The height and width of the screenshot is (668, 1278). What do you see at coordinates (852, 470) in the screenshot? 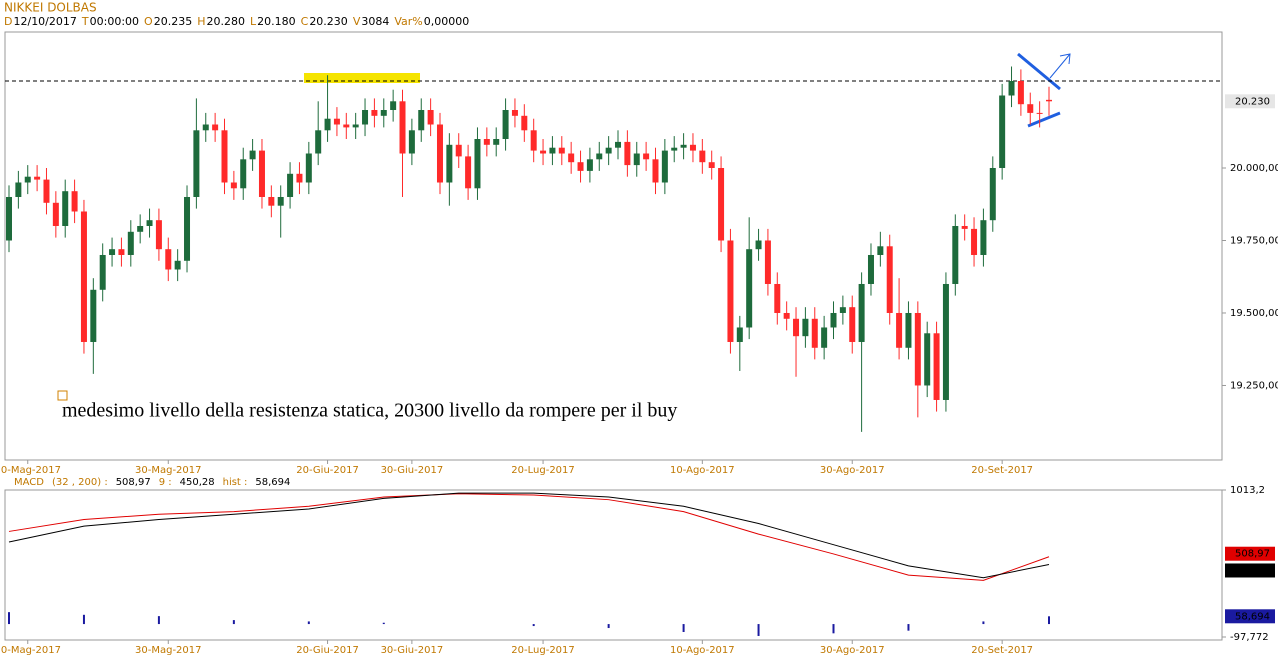
I see `x-tick-label: 30-Ago-2017` at bounding box center [852, 470].